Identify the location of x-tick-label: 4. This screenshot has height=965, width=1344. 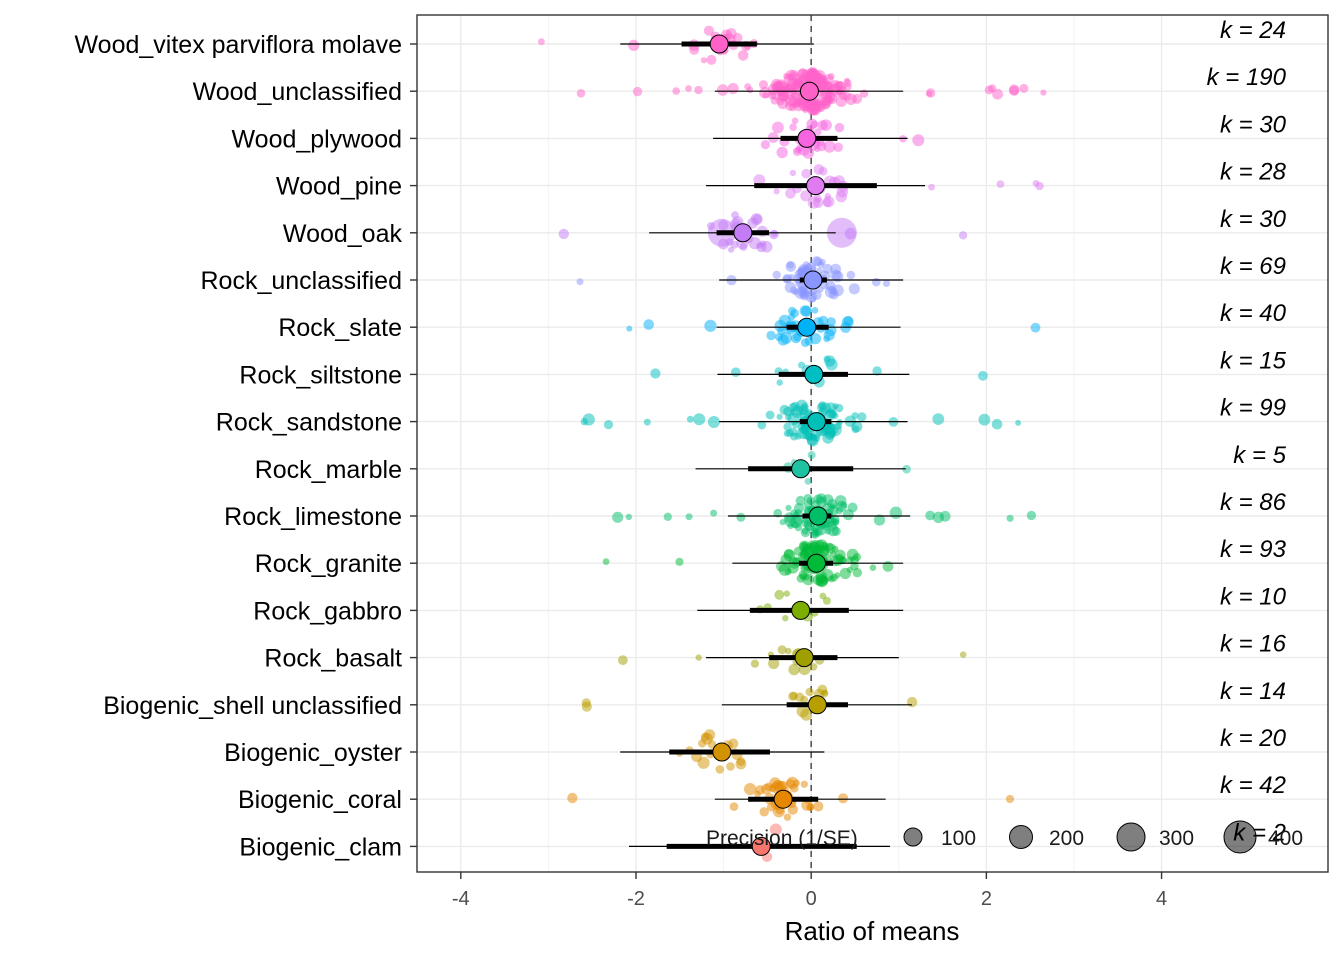
(1161, 899).